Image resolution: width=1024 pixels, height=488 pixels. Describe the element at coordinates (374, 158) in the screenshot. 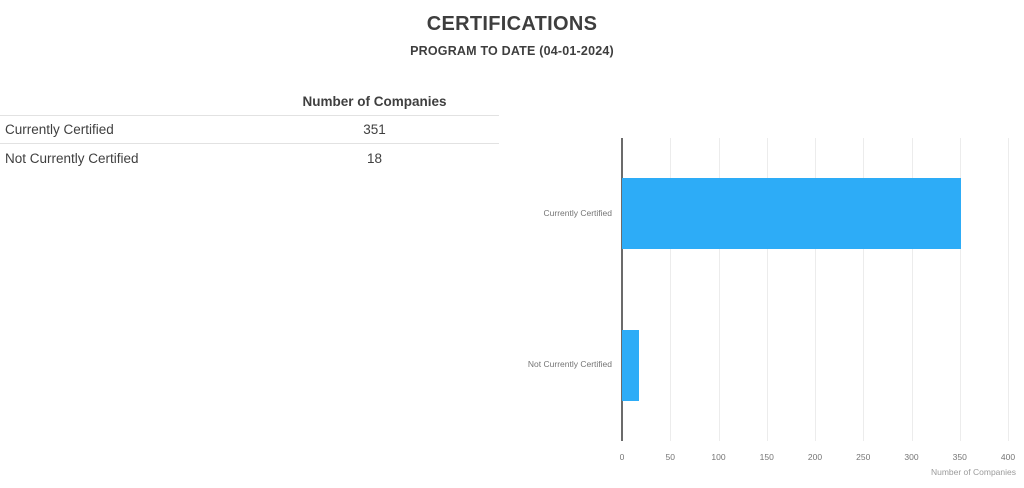

I see `table-row-value: 18` at that location.